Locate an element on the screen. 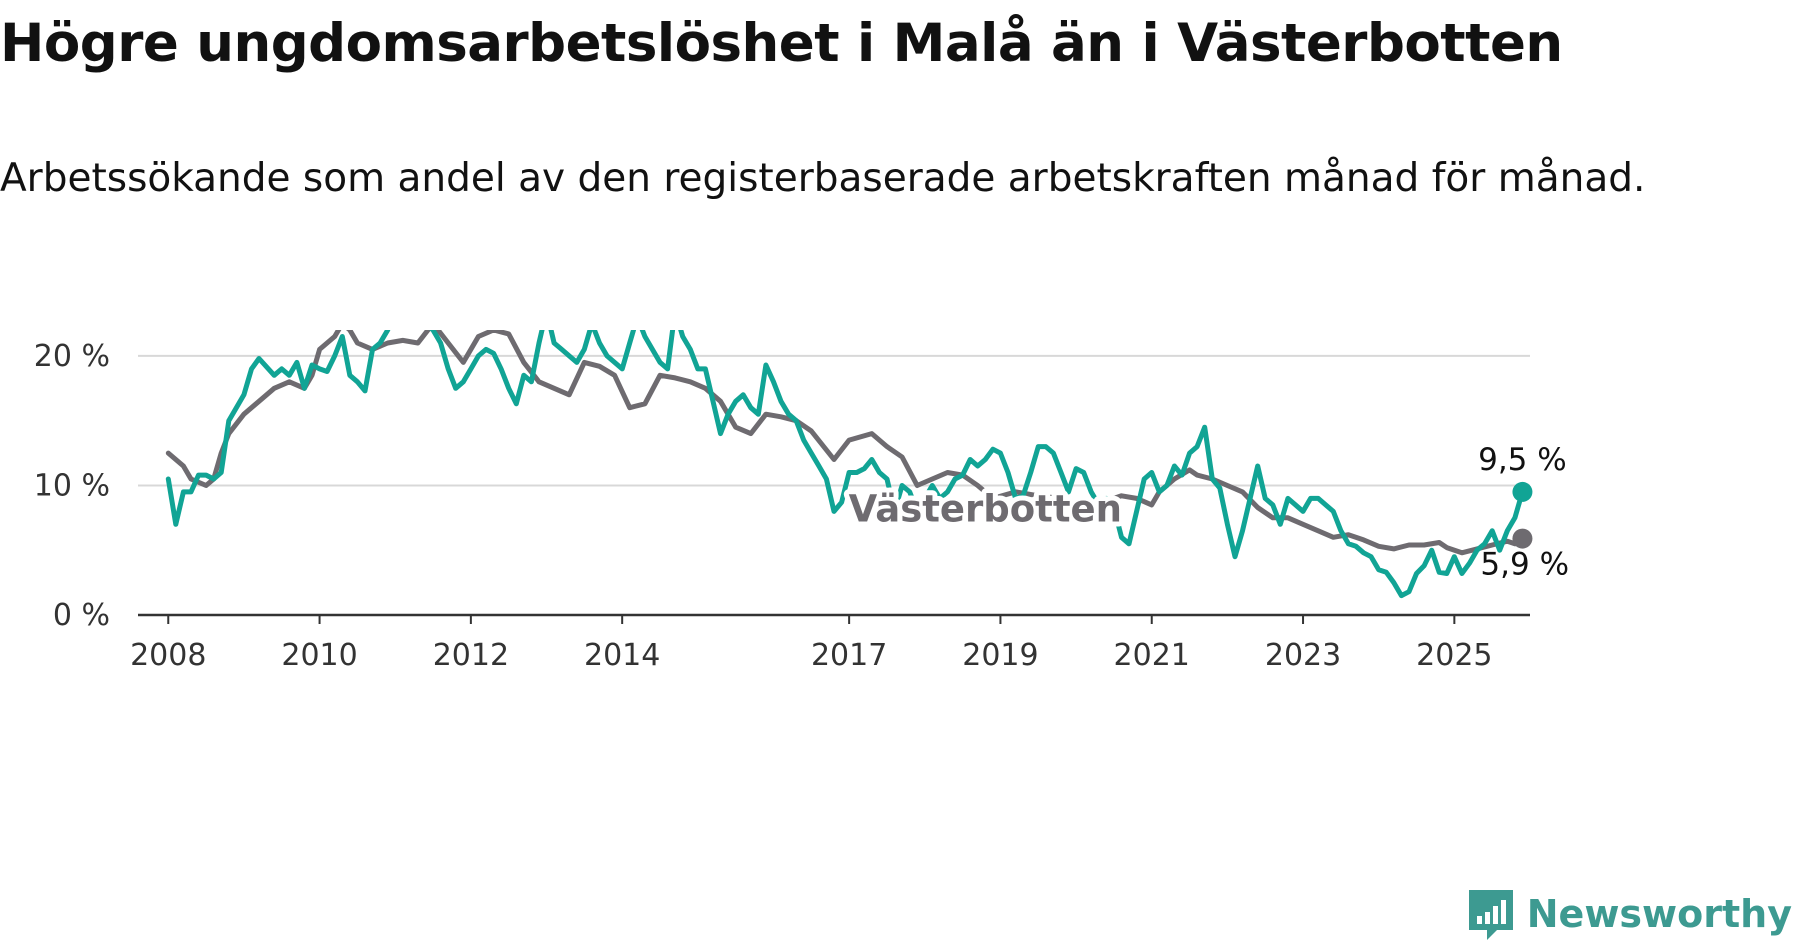 The image size is (1800, 948). y-tick-label: 0 % is located at coordinates (81, 615).